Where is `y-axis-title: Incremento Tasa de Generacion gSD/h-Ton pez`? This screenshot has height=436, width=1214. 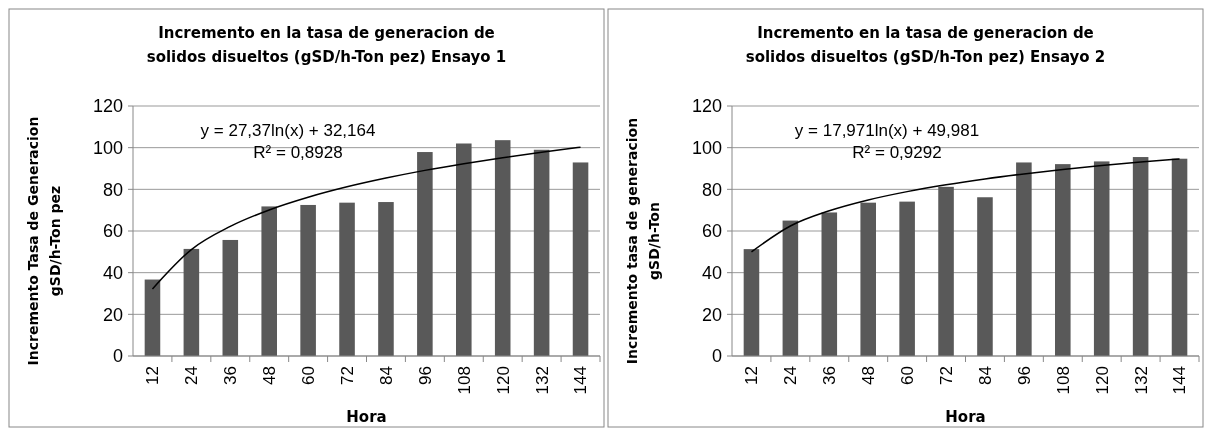 y-axis-title: Incremento Tasa de Generacion gSD/h-Ton pez is located at coordinates (44, 241).